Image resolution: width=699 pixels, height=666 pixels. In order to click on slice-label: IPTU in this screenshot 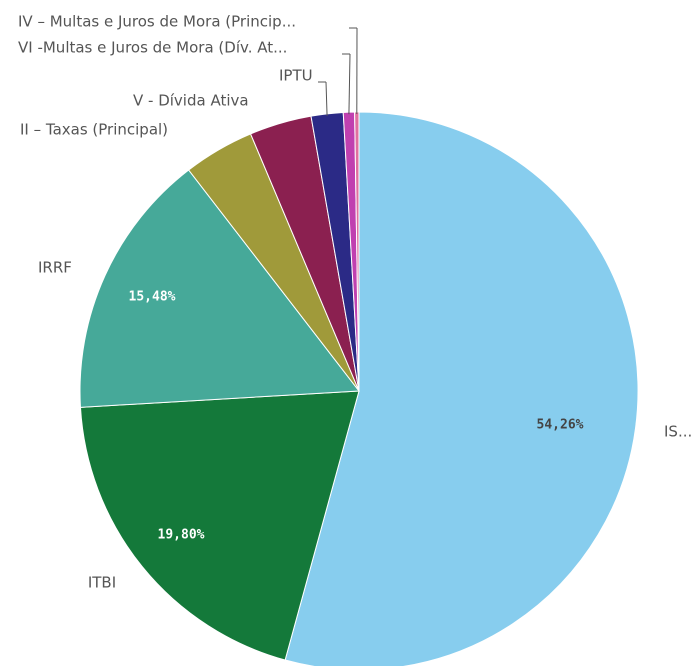, I will do `click(296, 76)`.